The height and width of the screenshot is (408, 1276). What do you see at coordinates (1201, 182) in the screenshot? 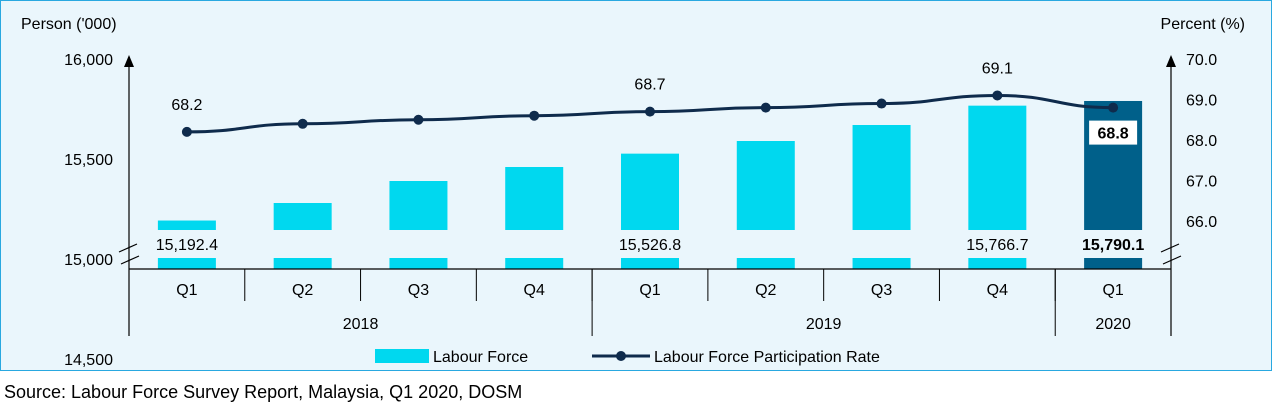
I see `right-tick-1: 67.0` at bounding box center [1201, 182].